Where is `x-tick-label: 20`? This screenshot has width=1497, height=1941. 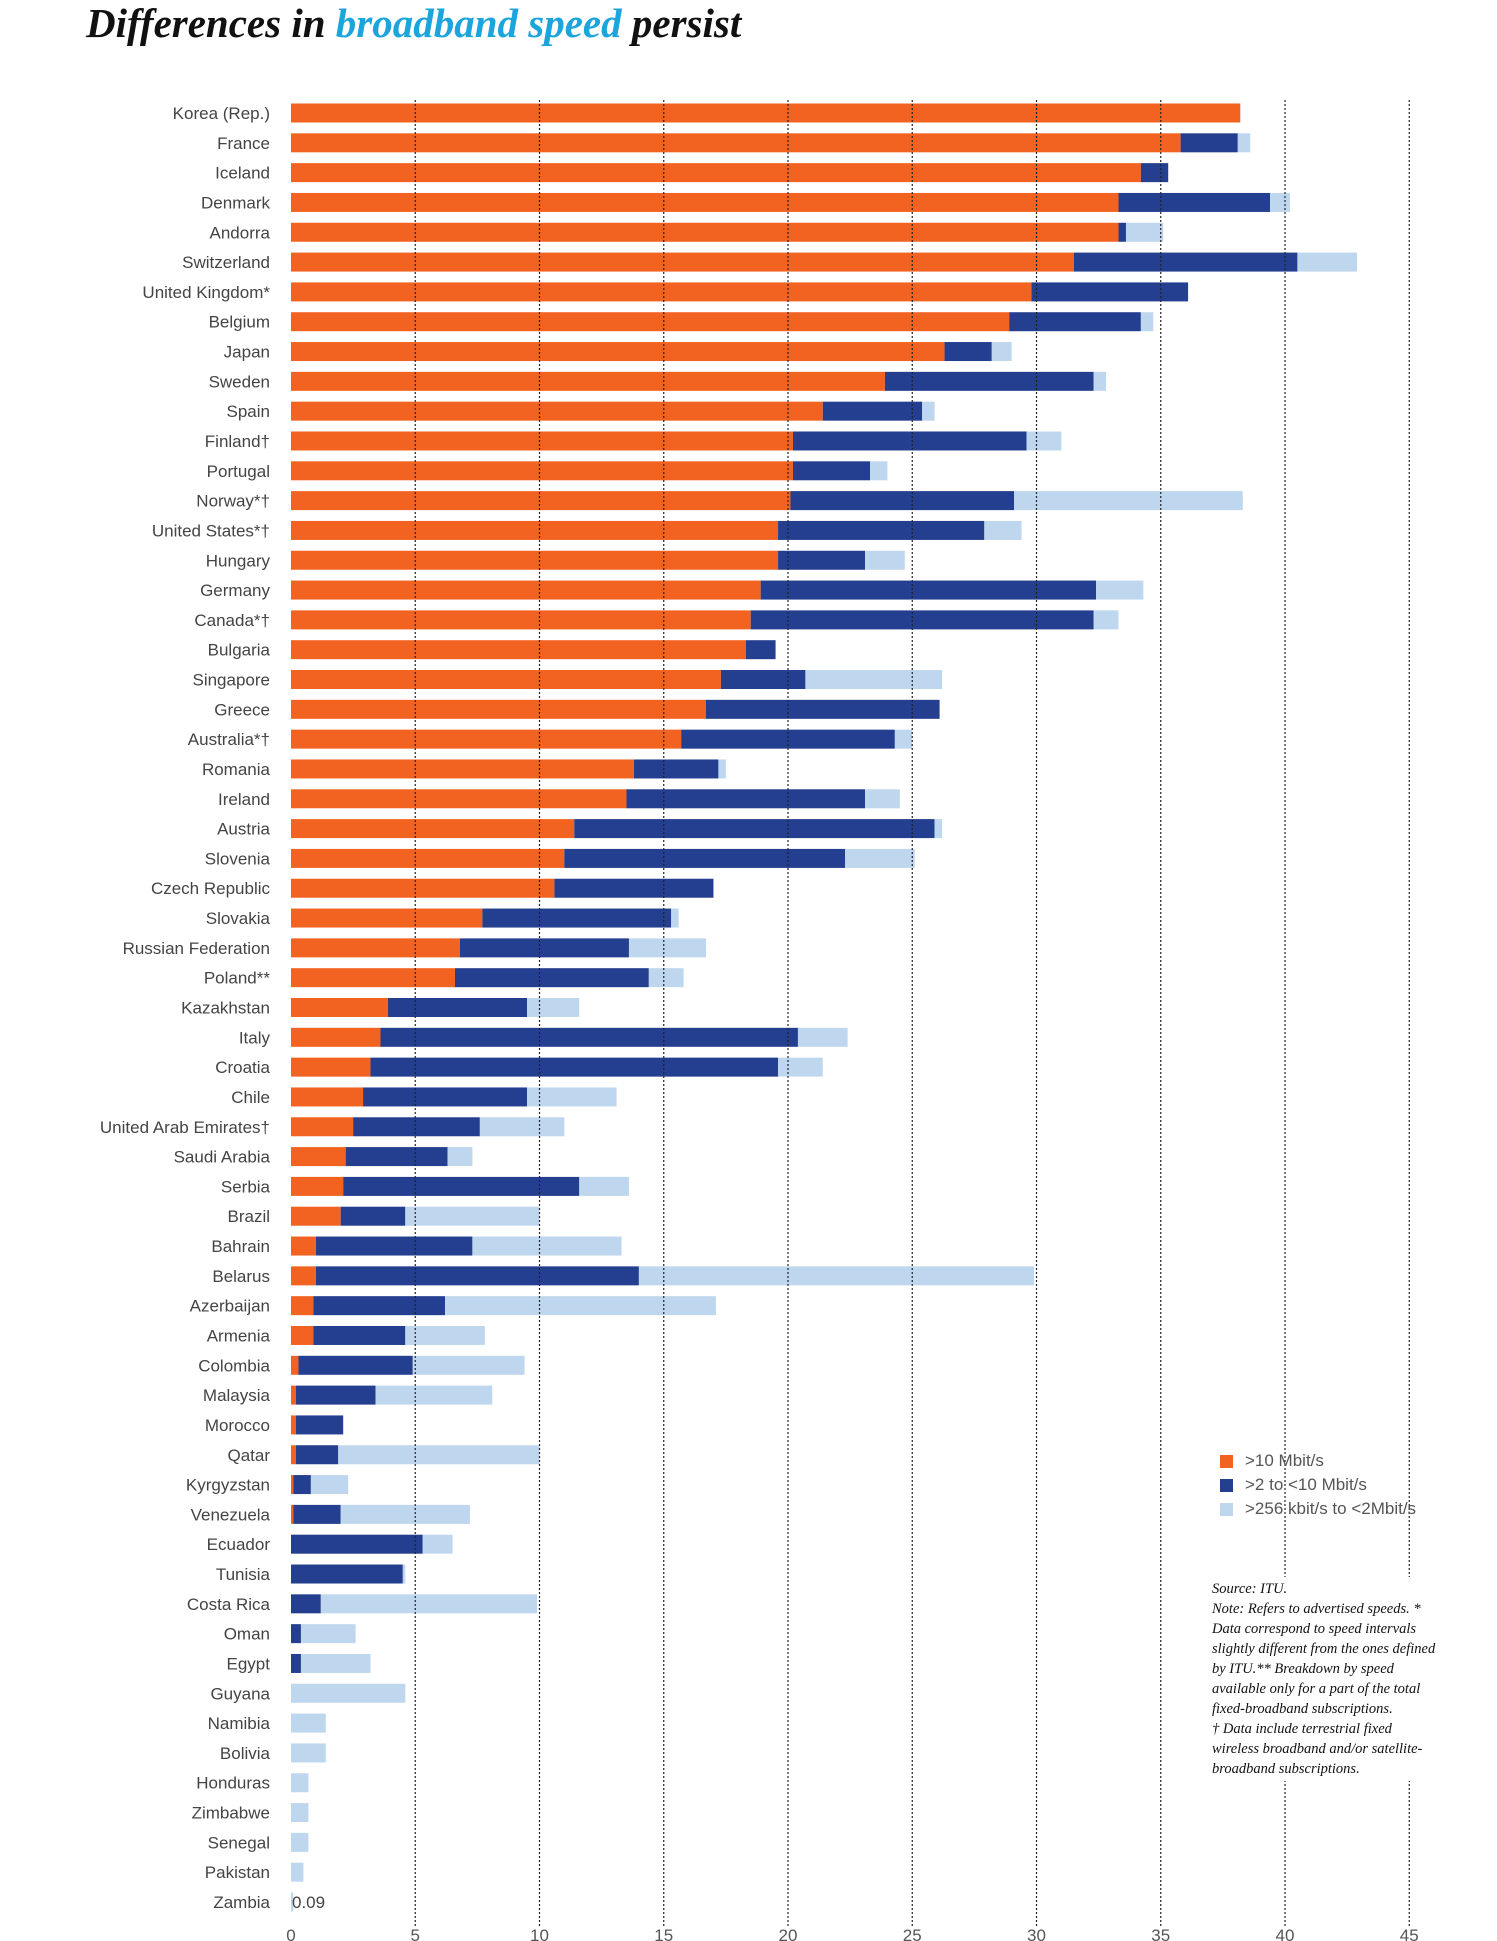
x-tick-label: 20 is located at coordinates (788, 1933).